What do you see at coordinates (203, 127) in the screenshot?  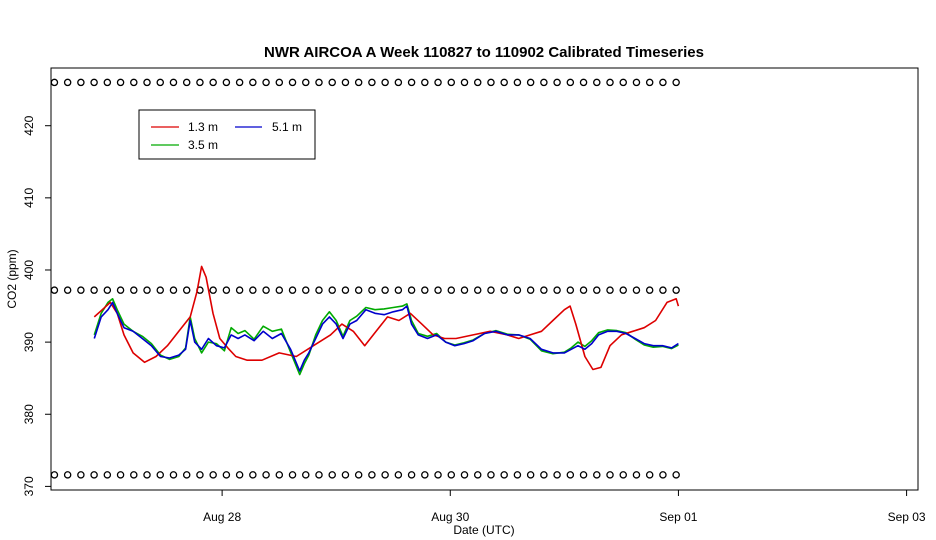 I see `legend-label: 1.3 m` at bounding box center [203, 127].